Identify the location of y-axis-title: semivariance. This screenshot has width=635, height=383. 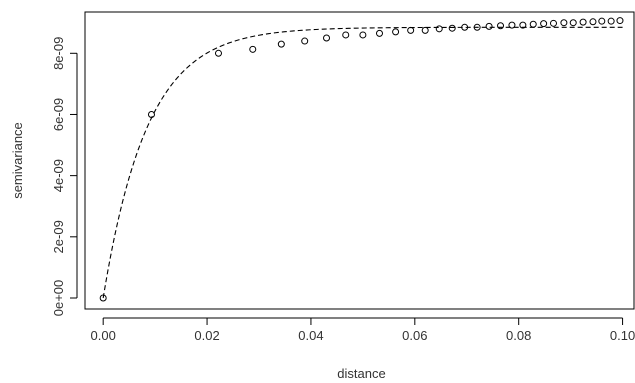
(17, 160).